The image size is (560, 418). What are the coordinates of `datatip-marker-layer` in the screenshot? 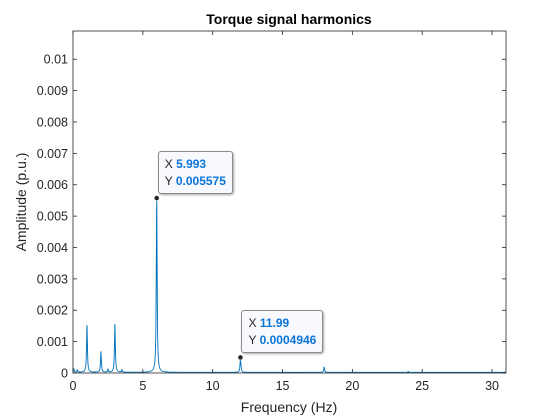 It's located at (198, 278).